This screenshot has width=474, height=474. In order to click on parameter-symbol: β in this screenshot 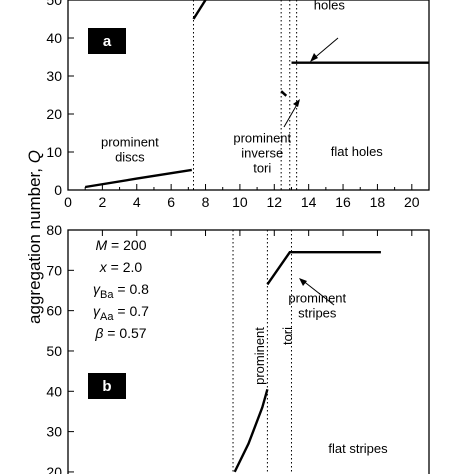, I will do `click(98, 333)`.